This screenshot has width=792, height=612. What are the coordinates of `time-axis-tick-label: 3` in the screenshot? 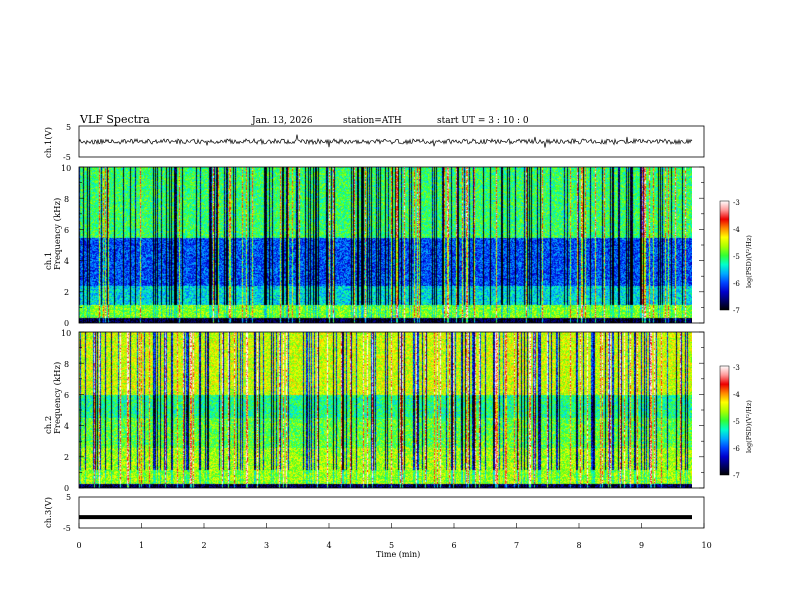 It's located at (266, 545).